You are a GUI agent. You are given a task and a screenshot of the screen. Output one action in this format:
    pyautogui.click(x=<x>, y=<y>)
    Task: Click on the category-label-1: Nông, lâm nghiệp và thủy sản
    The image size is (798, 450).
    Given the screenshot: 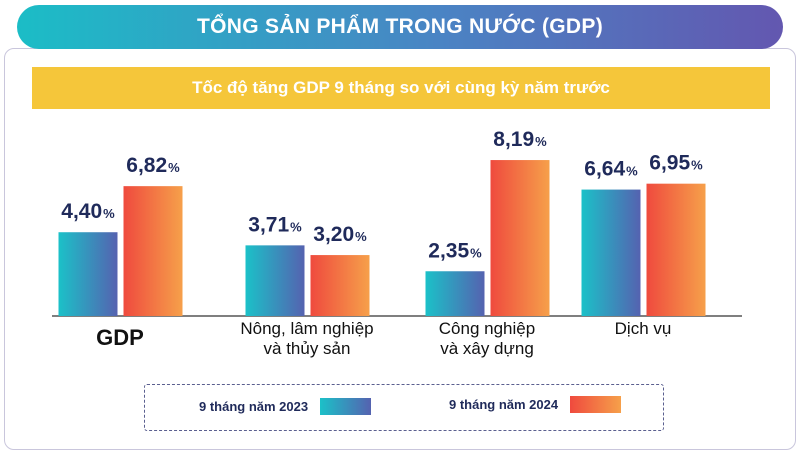 What is the action you would take?
    pyautogui.click(x=306, y=338)
    